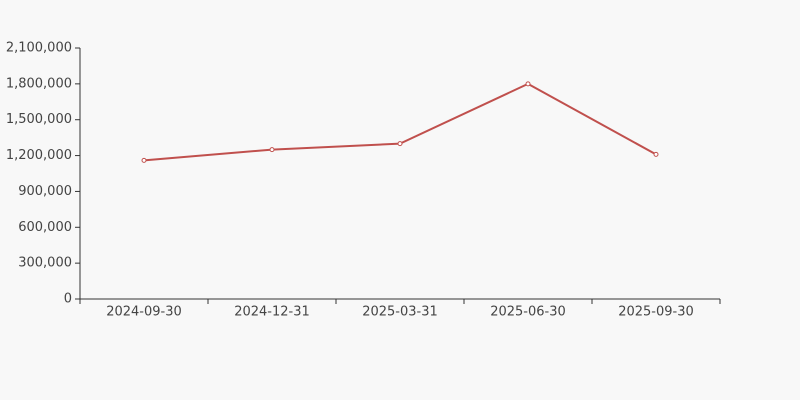  Describe the element at coordinates (144, 312) in the screenshot. I see `x-tick-label: 2024-09-30` at that location.